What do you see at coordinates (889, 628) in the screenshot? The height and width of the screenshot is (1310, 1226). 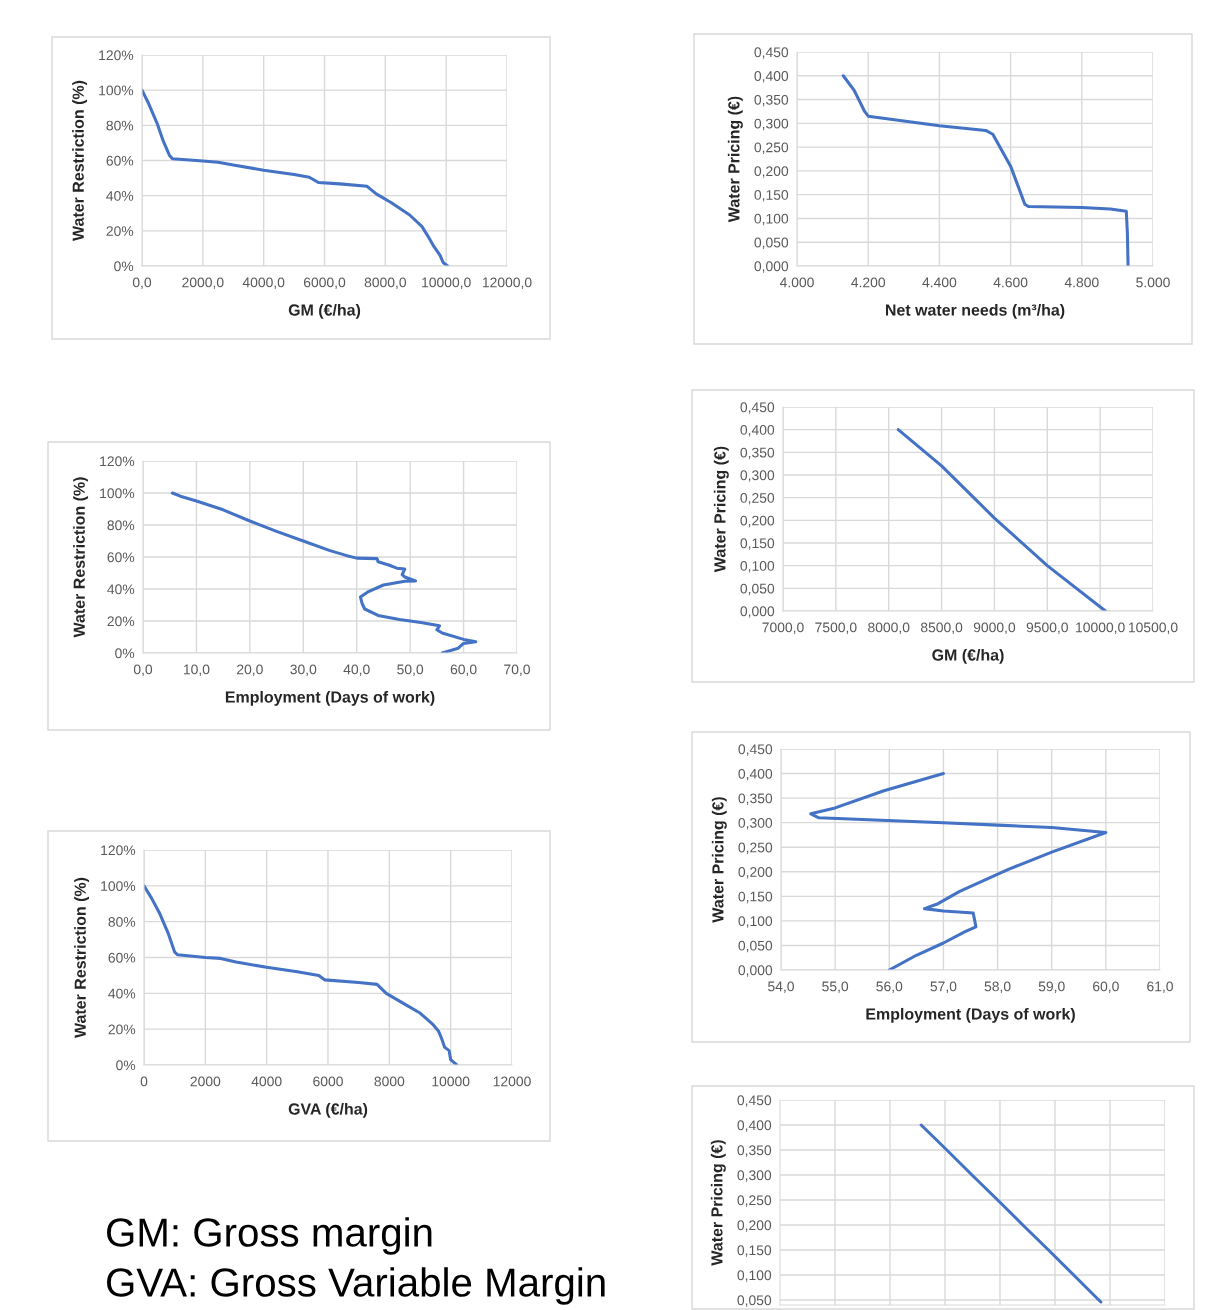 I see `x-tick-label: 8000,0` at bounding box center [889, 628].